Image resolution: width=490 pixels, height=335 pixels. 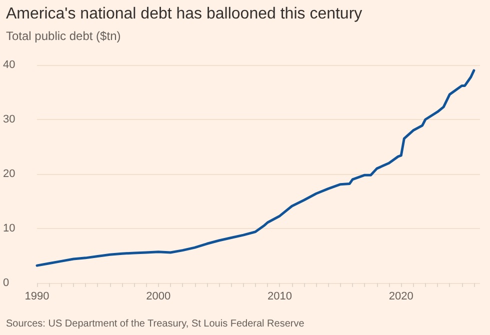 I want to click on chart-title: America's national debt has ballooned this century, so click(x=184, y=14).